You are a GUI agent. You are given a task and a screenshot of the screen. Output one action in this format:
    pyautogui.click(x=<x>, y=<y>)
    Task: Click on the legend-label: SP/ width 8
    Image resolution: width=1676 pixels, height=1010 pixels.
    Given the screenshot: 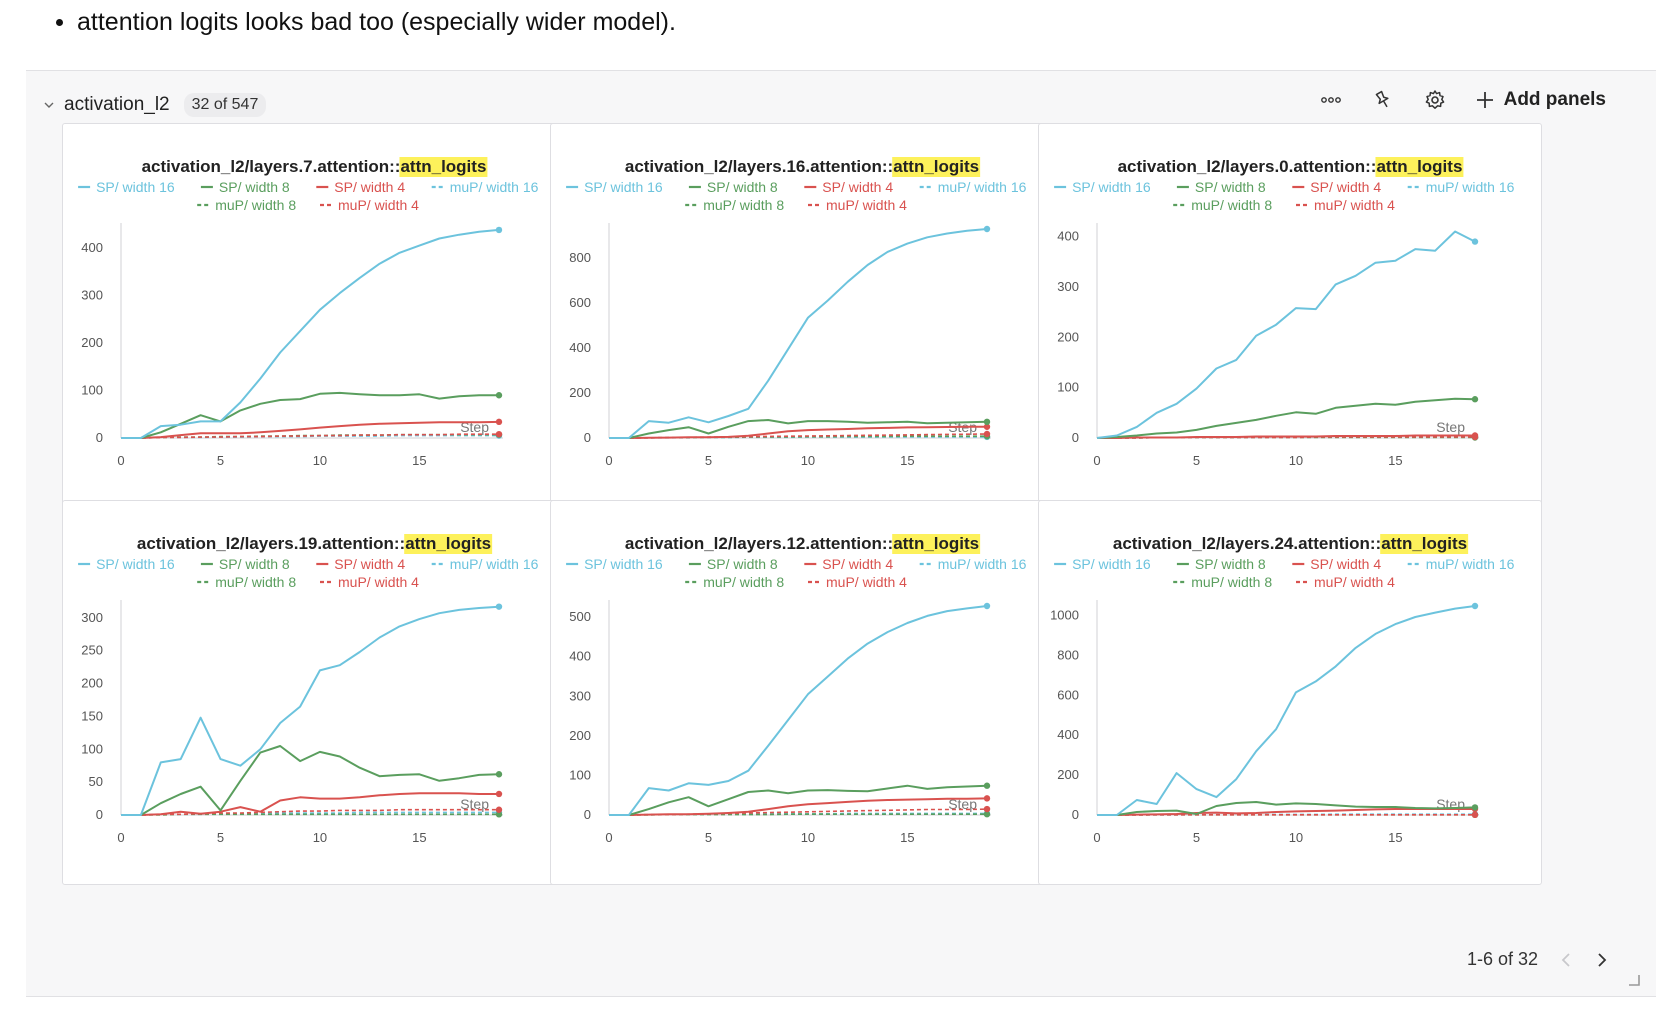 What is the action you would take?
    pyautogui.click(x=254, y=187)
    